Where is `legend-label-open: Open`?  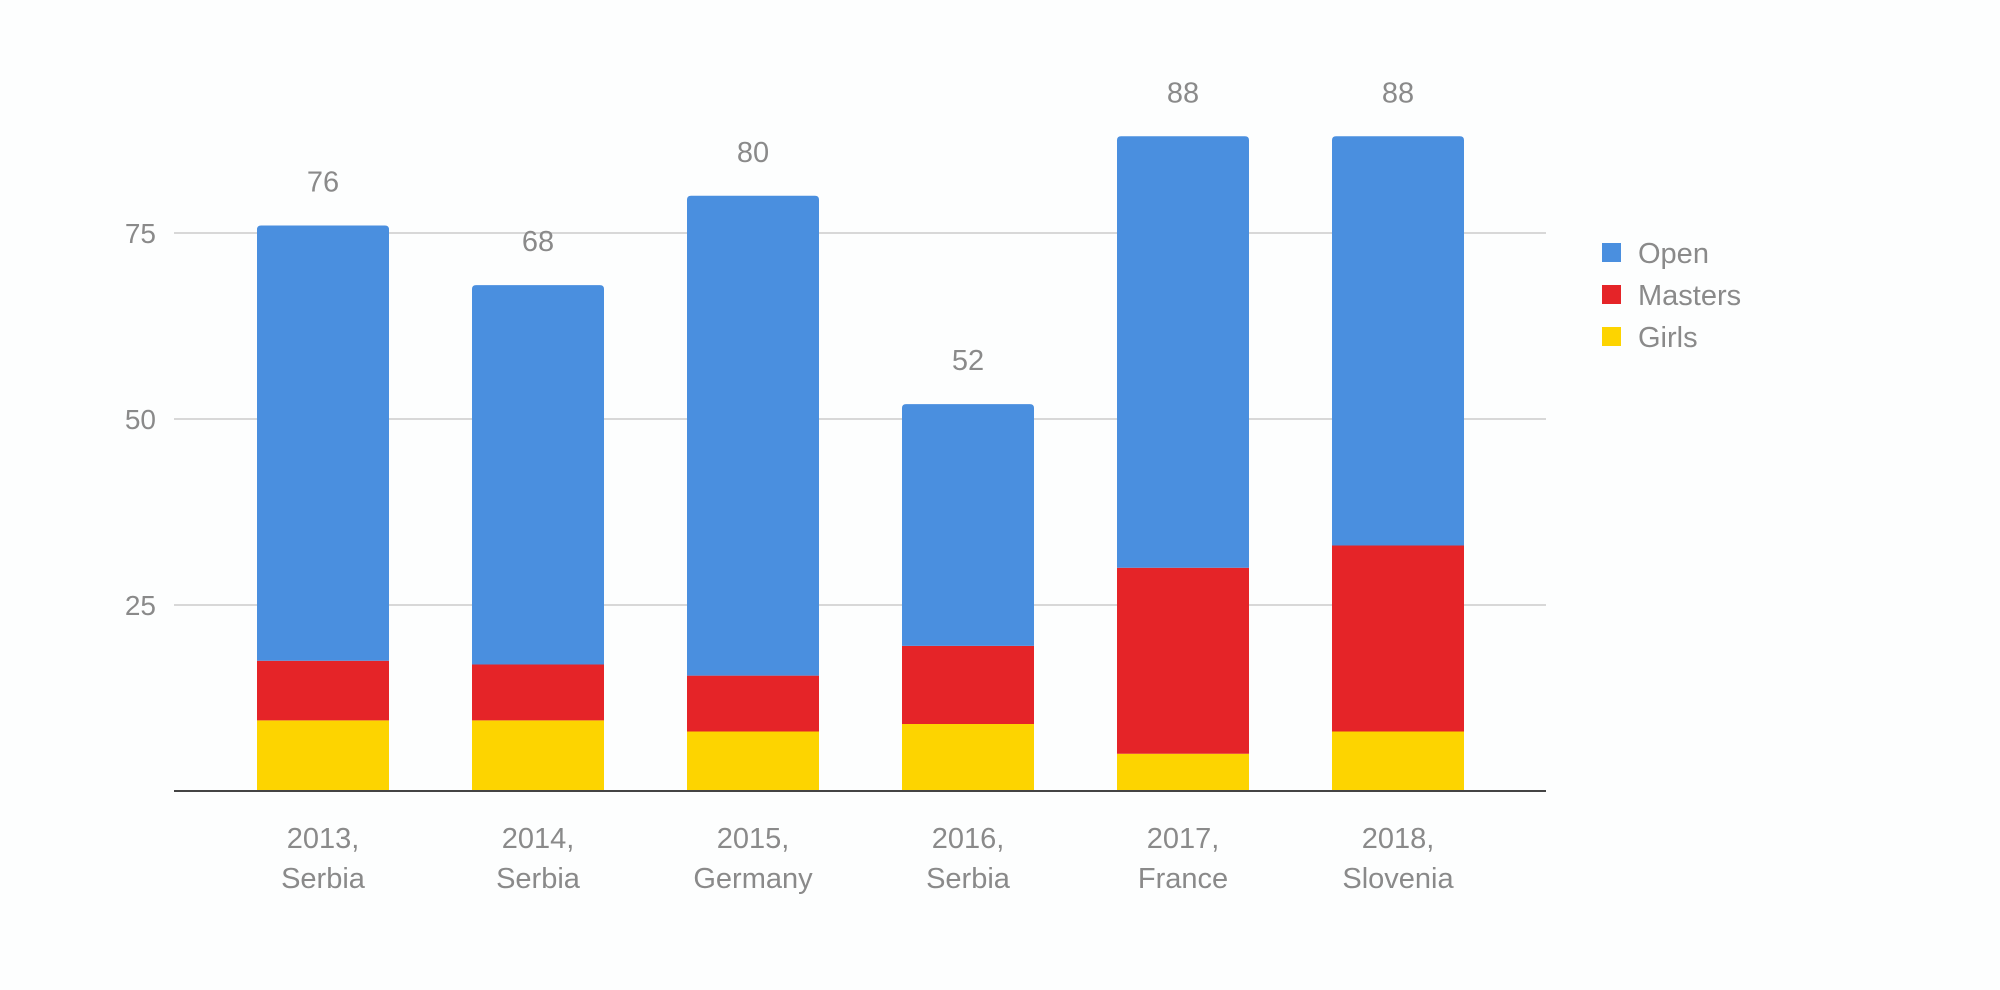
legend-label-open: Open is located at coordinates (1673, 254).